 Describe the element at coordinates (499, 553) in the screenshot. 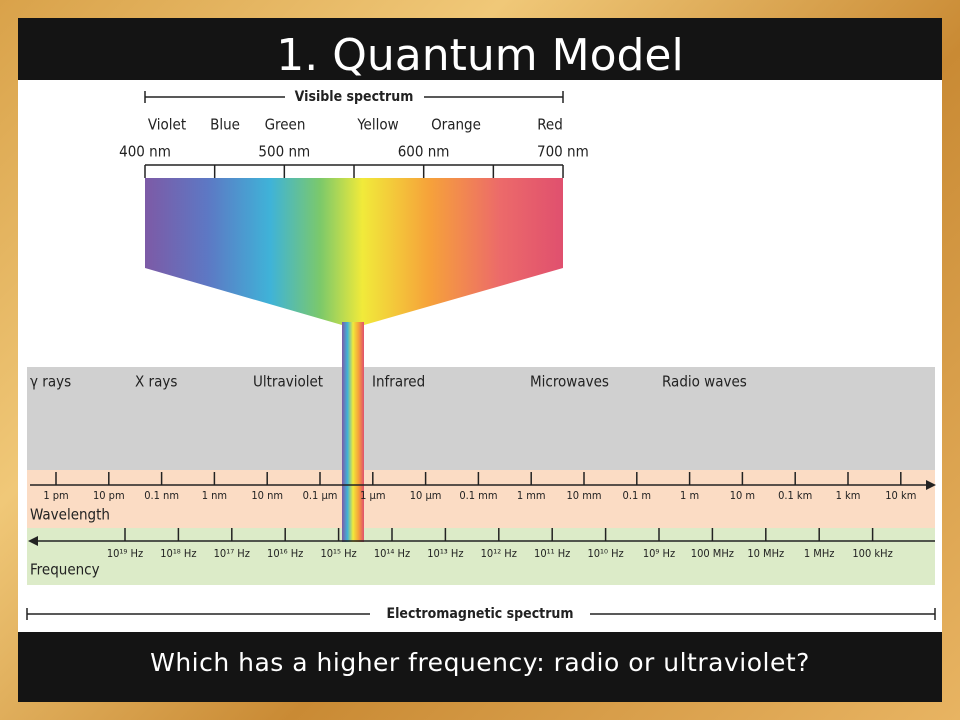

I see `frequency-tick-label: 10¹² Hz` at that location.